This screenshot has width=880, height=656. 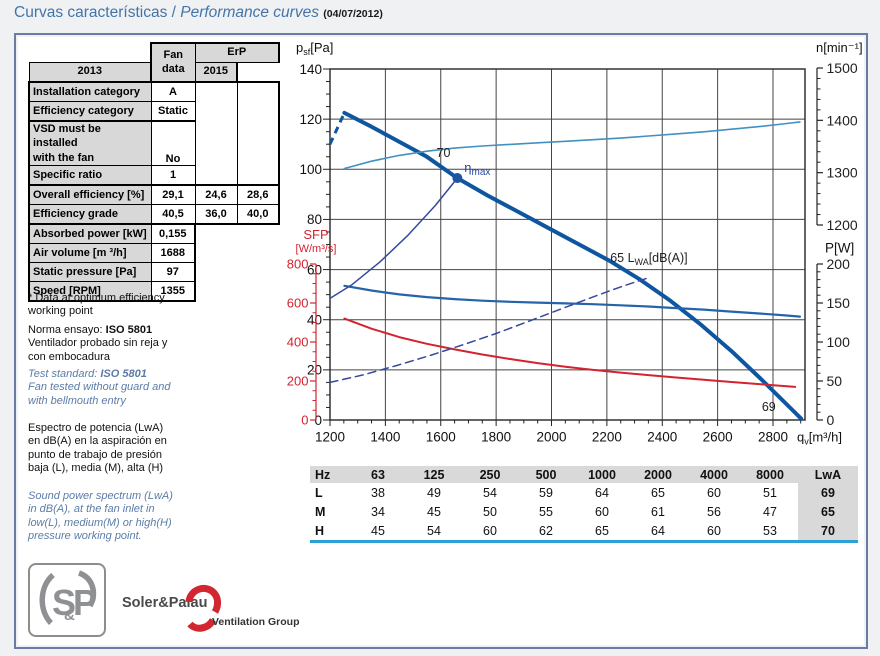 I want to click on secondary-tick-label: 200, so click(x=839, y=264).